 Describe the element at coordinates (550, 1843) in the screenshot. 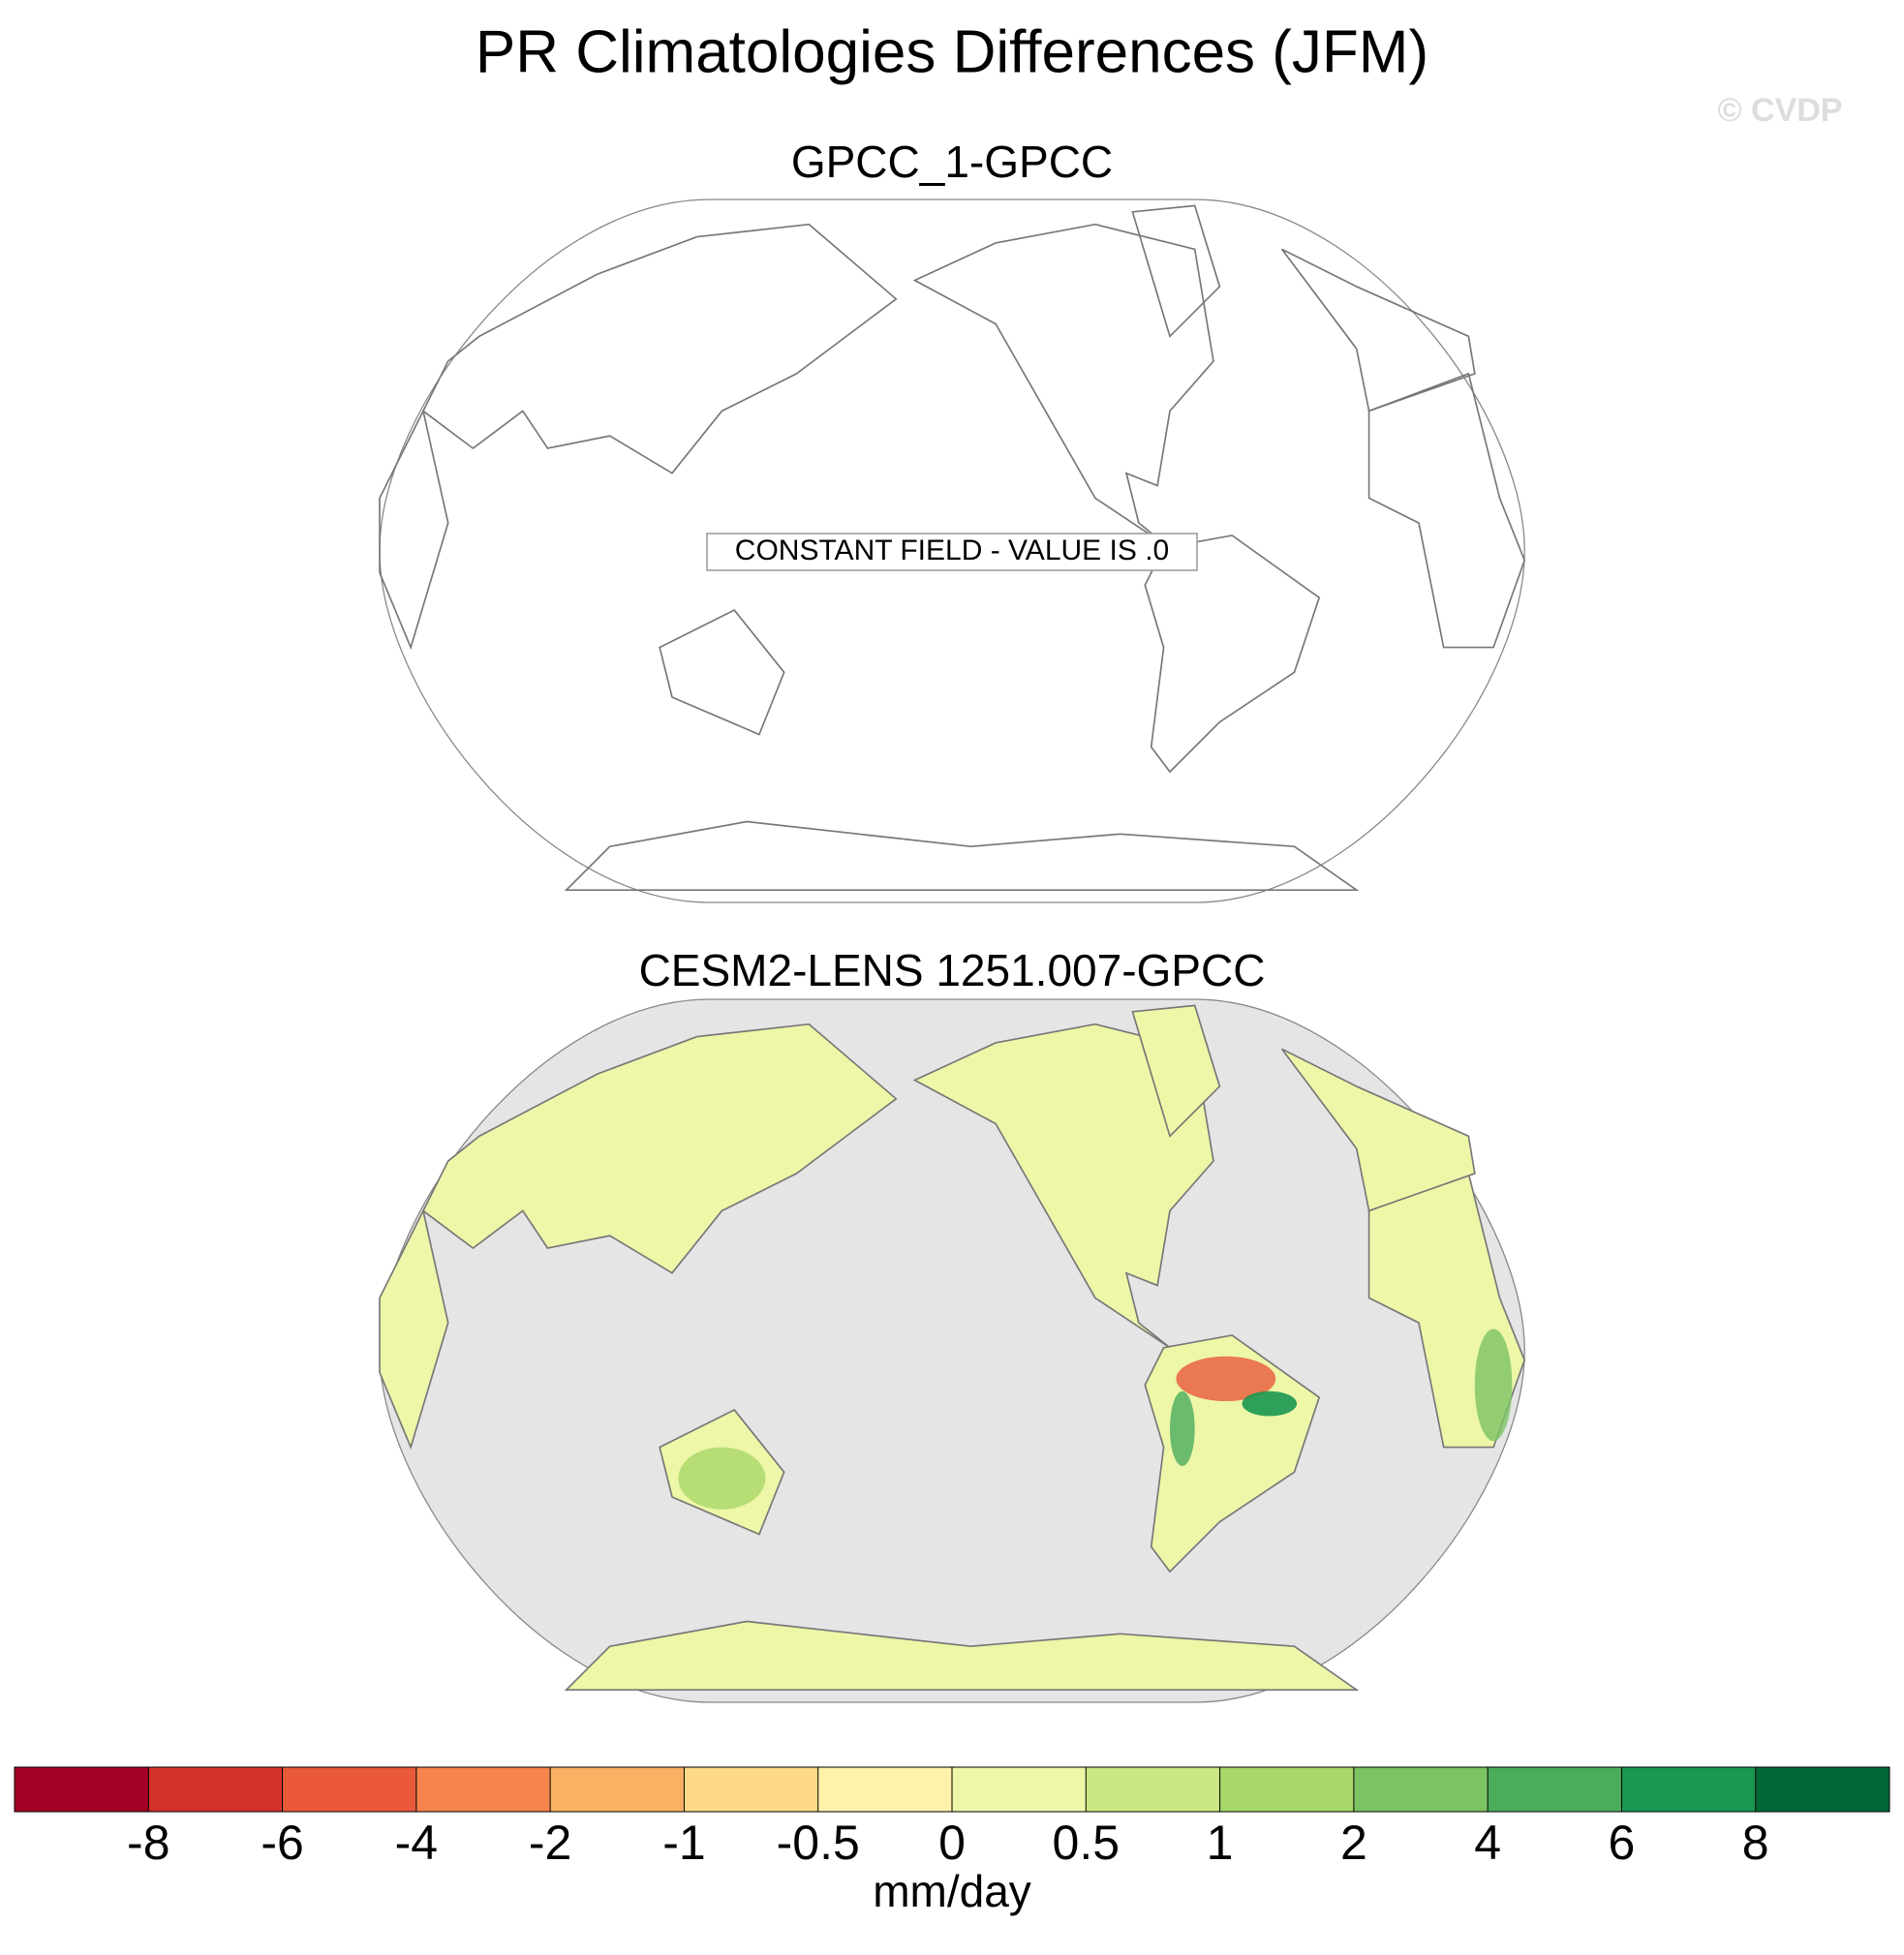

I see `colorbar-tick-label: -2` at that location.